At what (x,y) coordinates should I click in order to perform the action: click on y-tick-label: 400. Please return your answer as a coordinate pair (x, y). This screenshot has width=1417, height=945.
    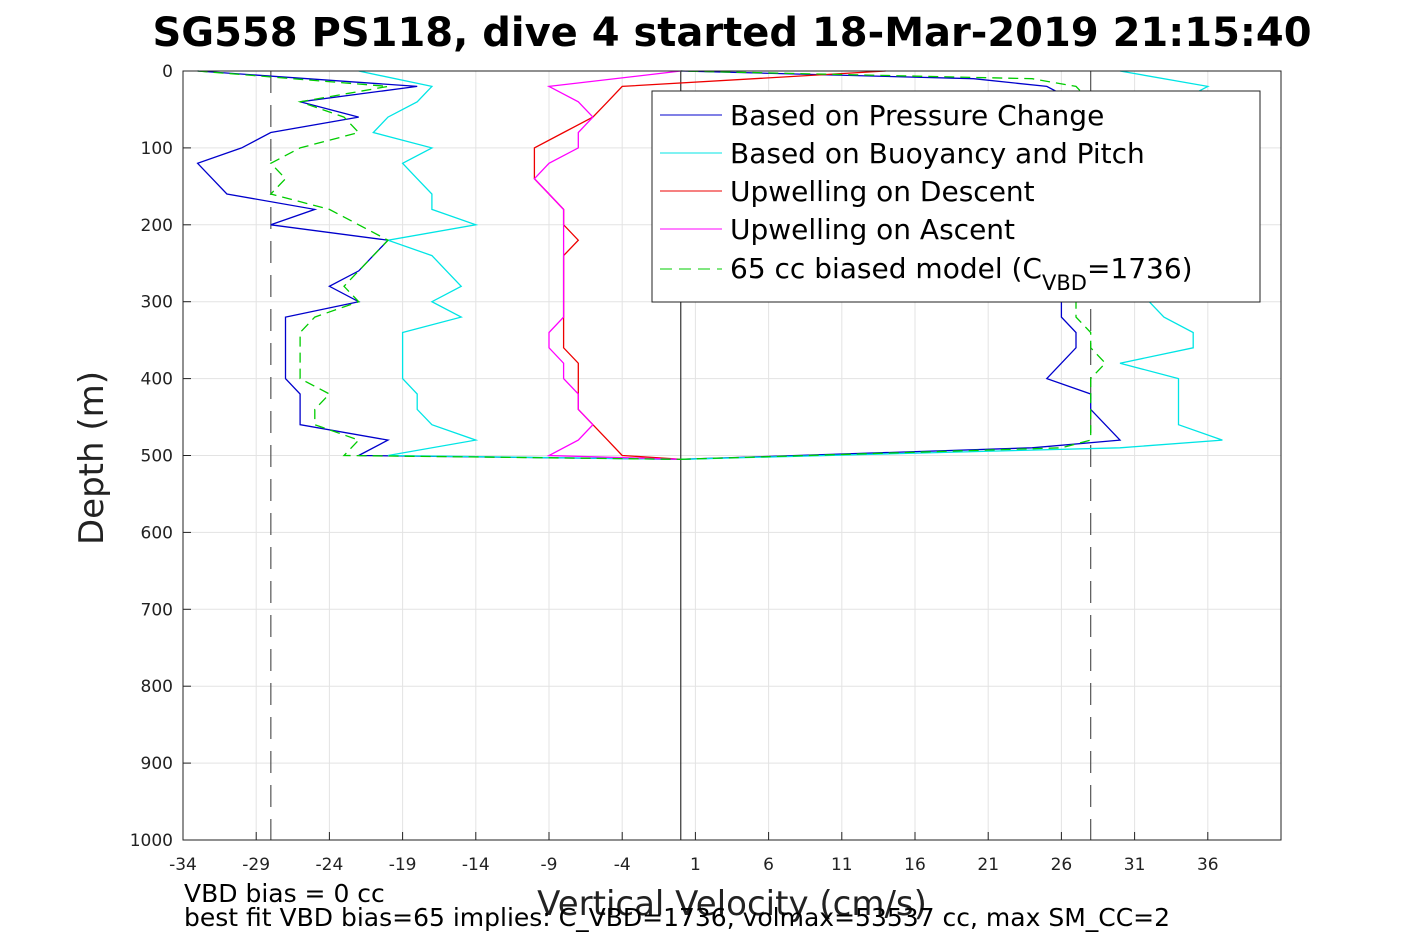
    Looking at the image, I should click on (157, 380).